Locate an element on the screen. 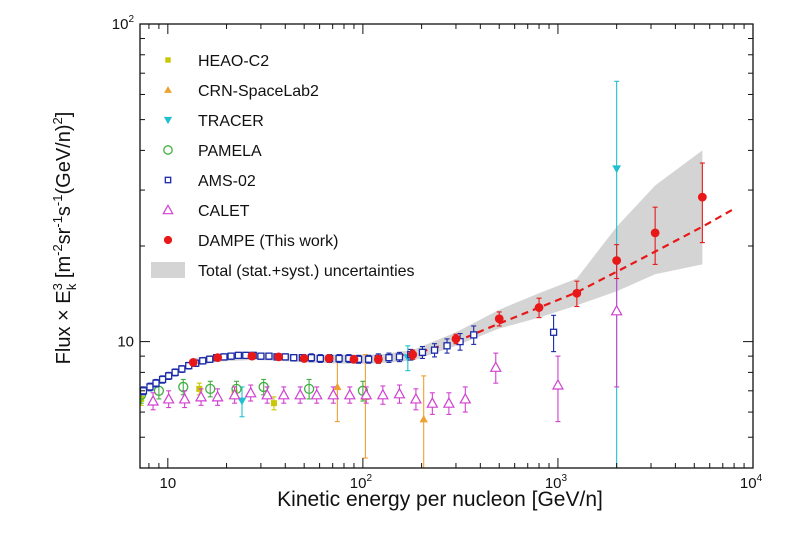 Image resolution: width=800 pixels, height=535 pixels. marker-calet-11-shape is located at coordinates (333, 394).